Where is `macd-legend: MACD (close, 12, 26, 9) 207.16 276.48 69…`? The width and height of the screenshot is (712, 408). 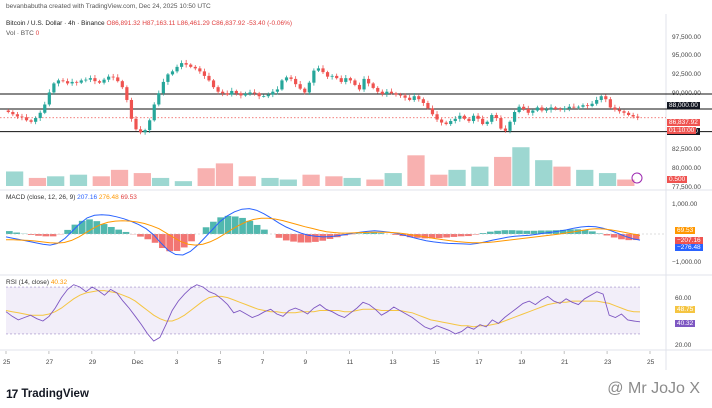 macd-legend: MACD (close, 12, 26, 9) 207.16 276.48 69… is located at coordinates (71, 197).